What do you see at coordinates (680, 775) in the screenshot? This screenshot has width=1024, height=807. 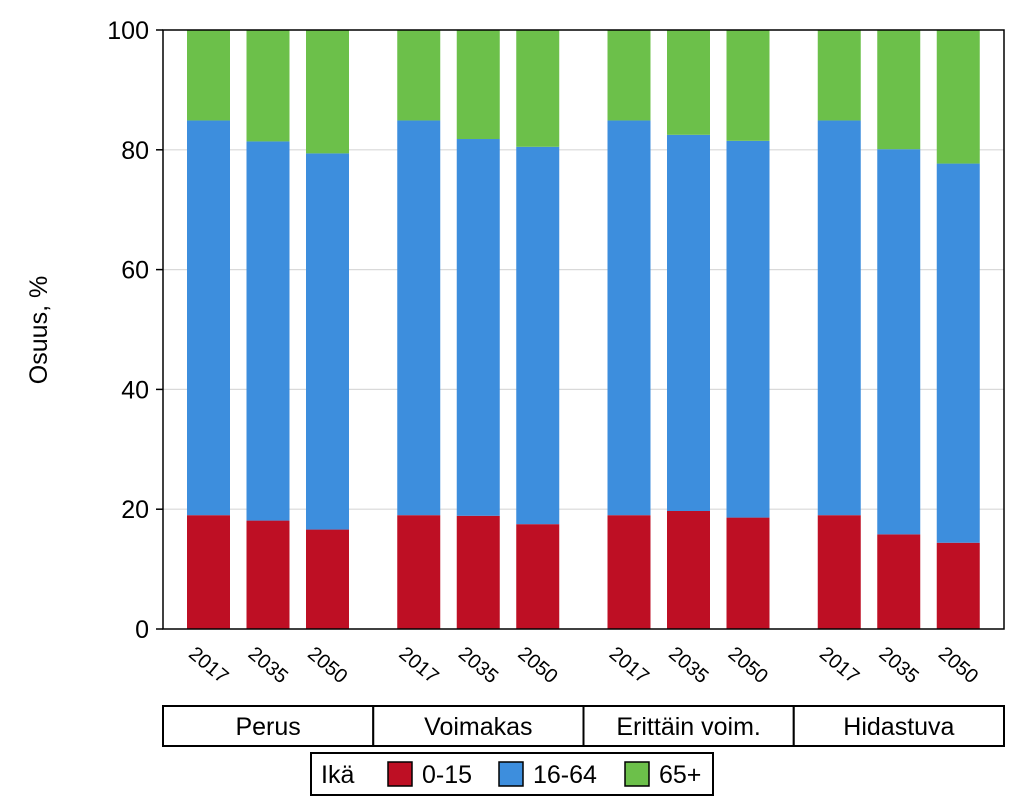 I see `legend-label: 65+` at bounding box center [680, 775].